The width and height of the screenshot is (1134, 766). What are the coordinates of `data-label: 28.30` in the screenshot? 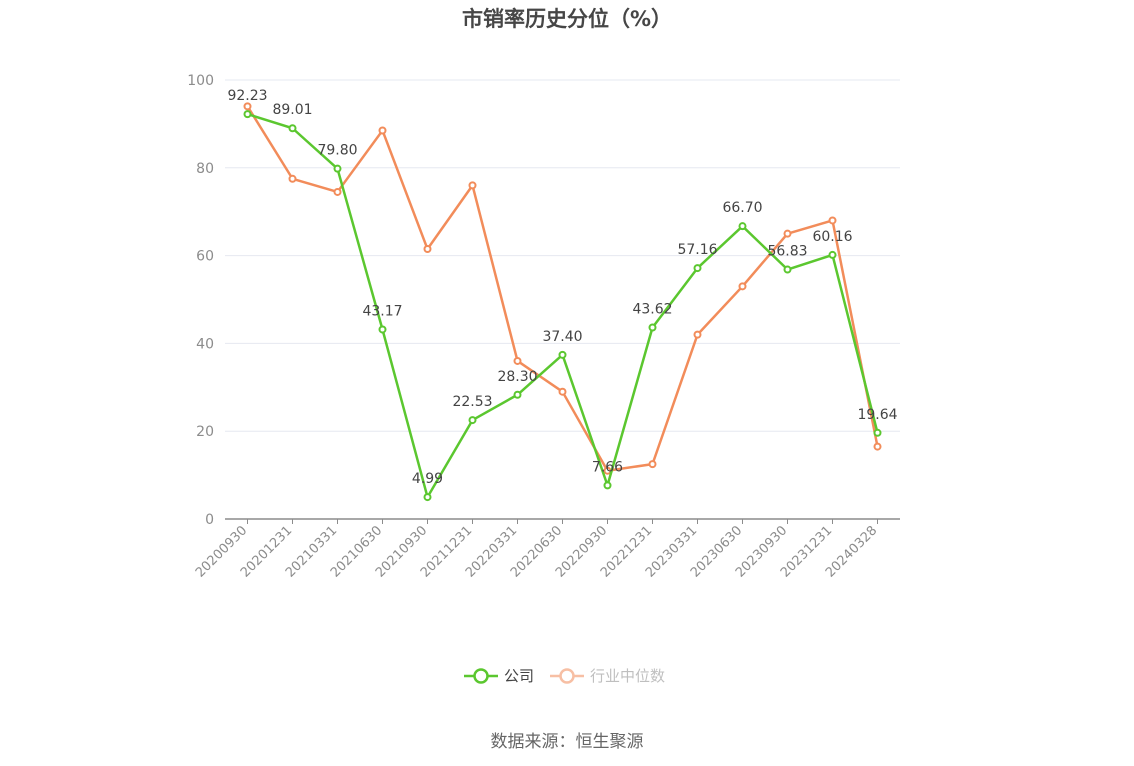 It's located at (517, 377).